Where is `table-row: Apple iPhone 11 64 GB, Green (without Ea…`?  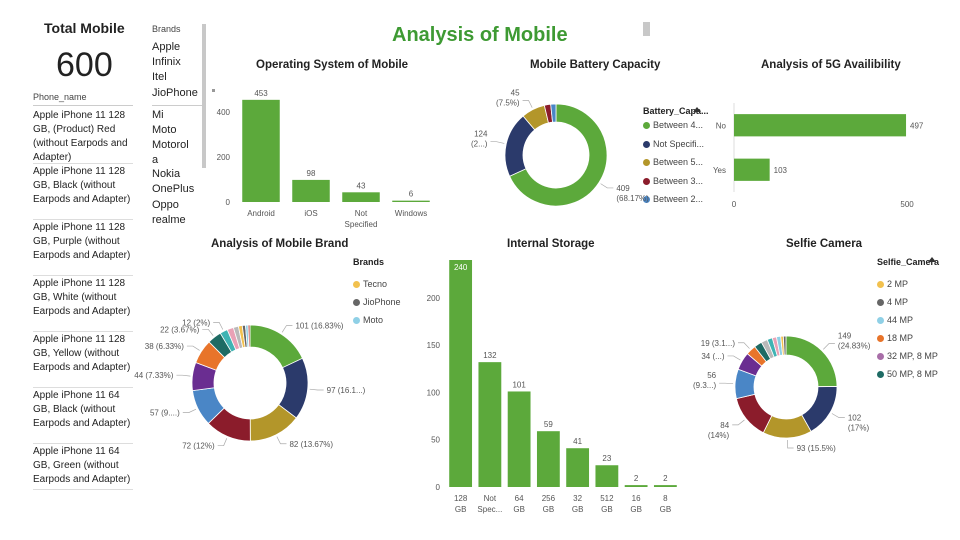
table-row: Apple iPhone 11 64 GB, Green (without Ea… is located at coordinates (83, 467).